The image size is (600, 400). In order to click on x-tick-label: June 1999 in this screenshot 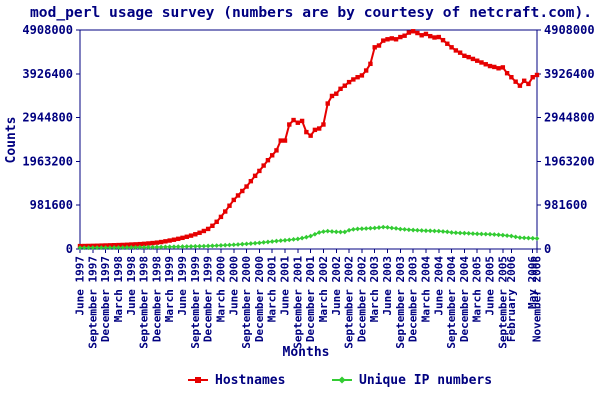, I will do `click(182, 286)`.